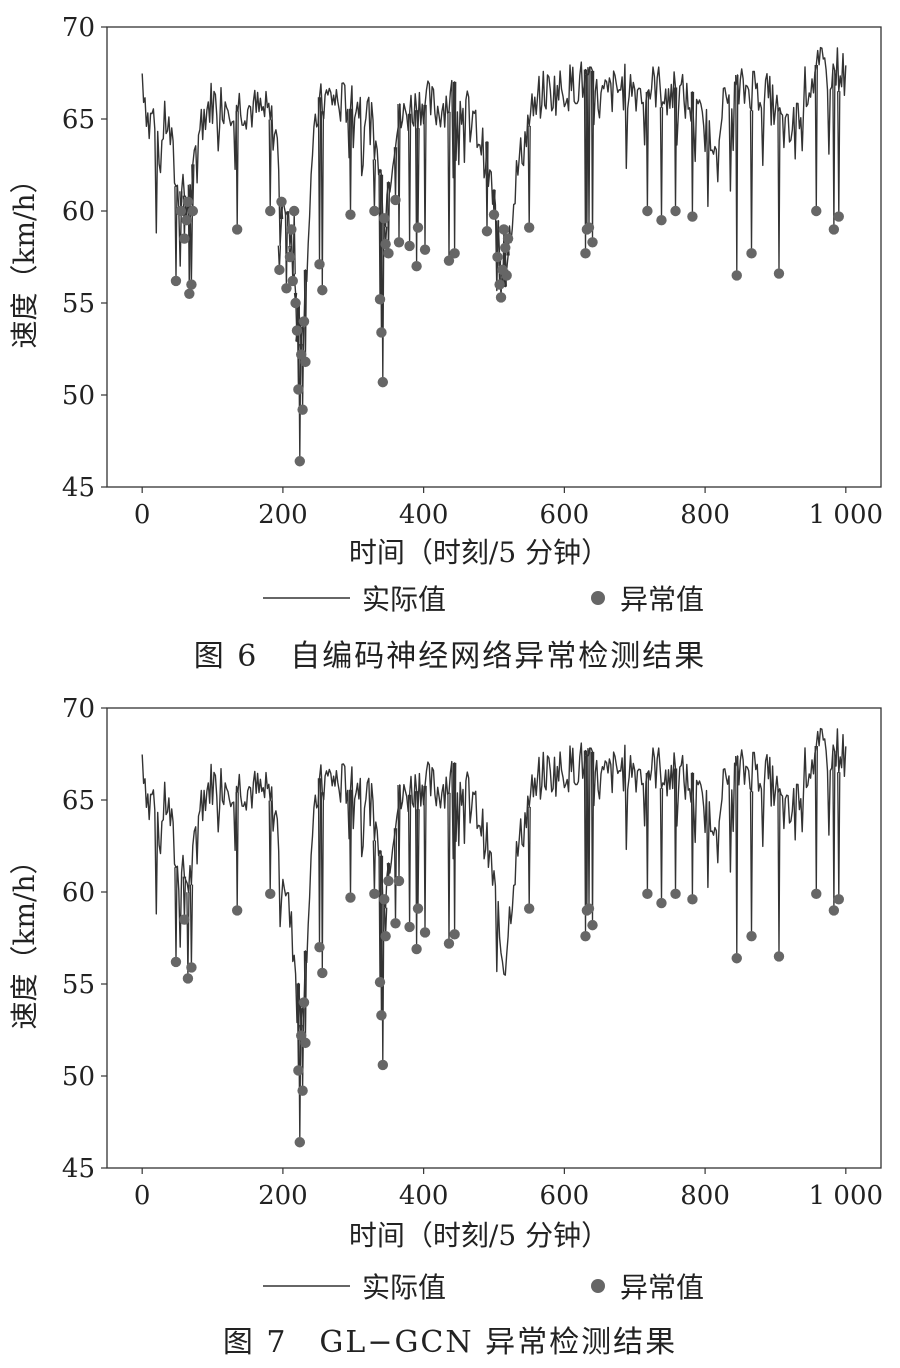 The height and width of the screenshot is (1368, 900). Describe the element at coordinates (24, 257) in the screenshot. I see `y-axis-label: 速度（km/h）` at that location.